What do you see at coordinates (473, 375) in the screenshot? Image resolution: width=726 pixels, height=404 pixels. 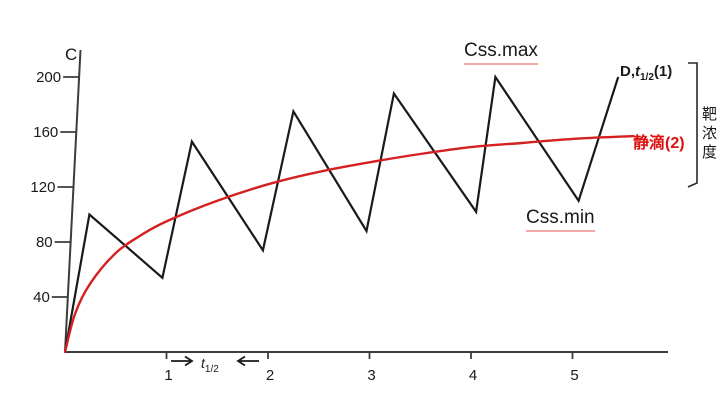 I see `x-tick-label: 4` at bounding box center [473, 375].